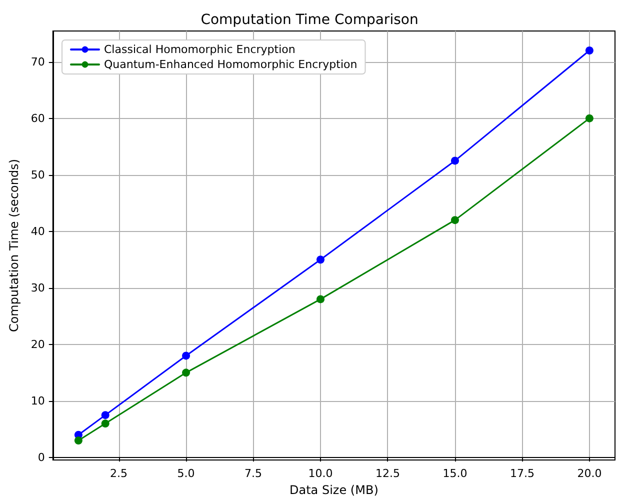 The height and width of the screenshot is (501, 619). I want to click on x-tick-label: 10.0, so click(320, 473).